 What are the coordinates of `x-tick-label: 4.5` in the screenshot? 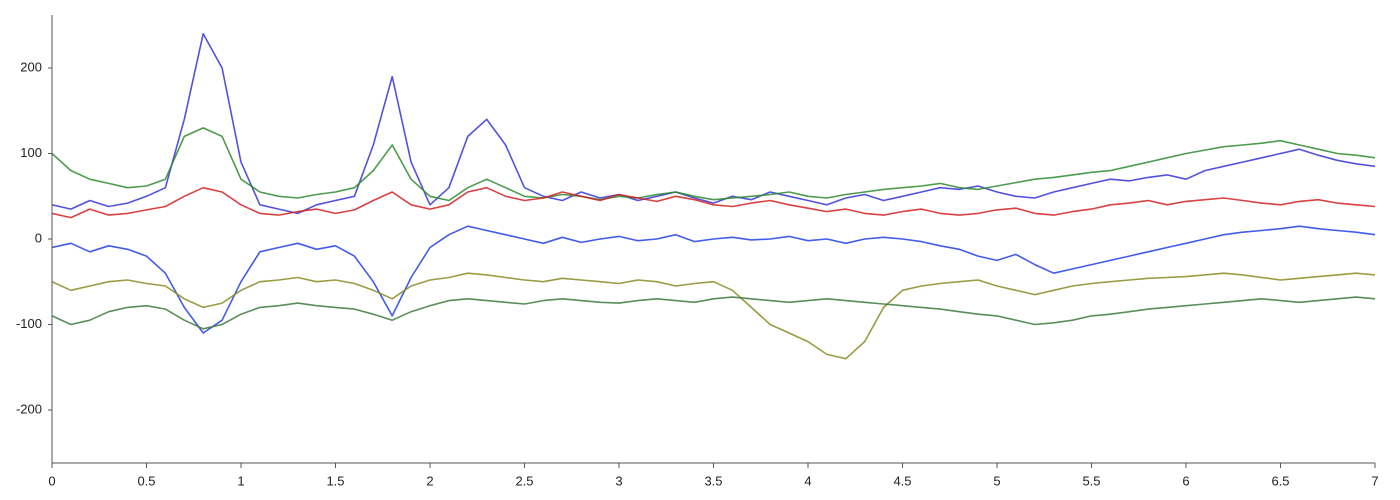 It's located at (902, 480).